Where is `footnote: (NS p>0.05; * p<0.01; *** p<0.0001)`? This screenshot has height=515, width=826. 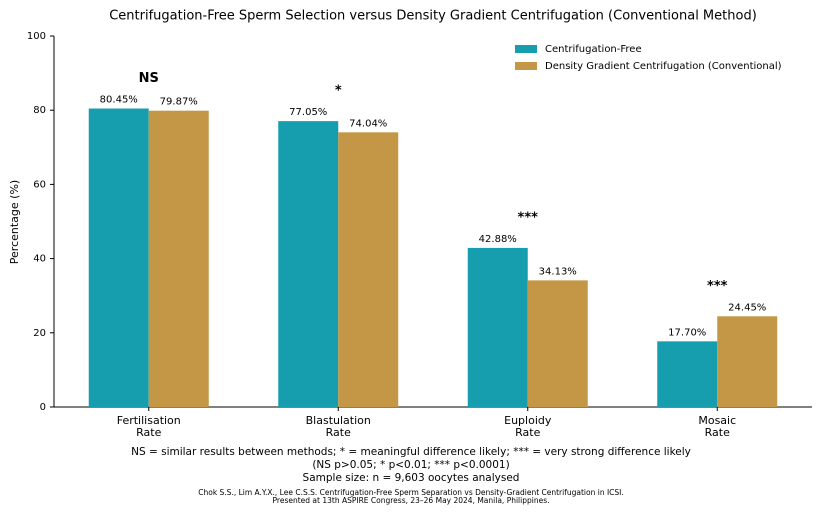
footnote: (NS p>0.05; * p<0.01; *** p<0.0001) is located at coordinates (410, 465).